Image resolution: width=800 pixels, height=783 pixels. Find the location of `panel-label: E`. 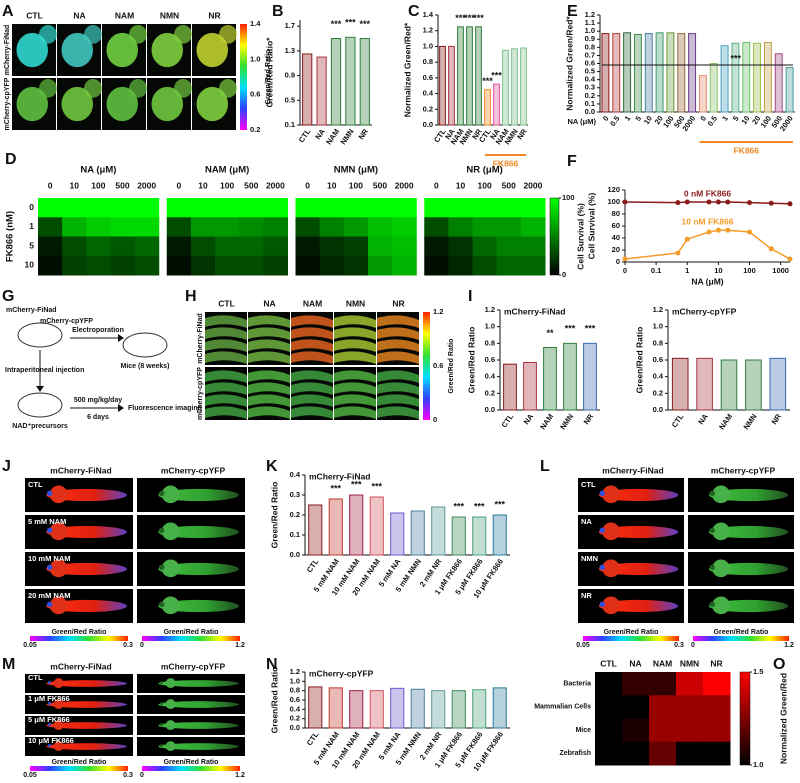

panel-label: E is located at coordinates (572, 11).